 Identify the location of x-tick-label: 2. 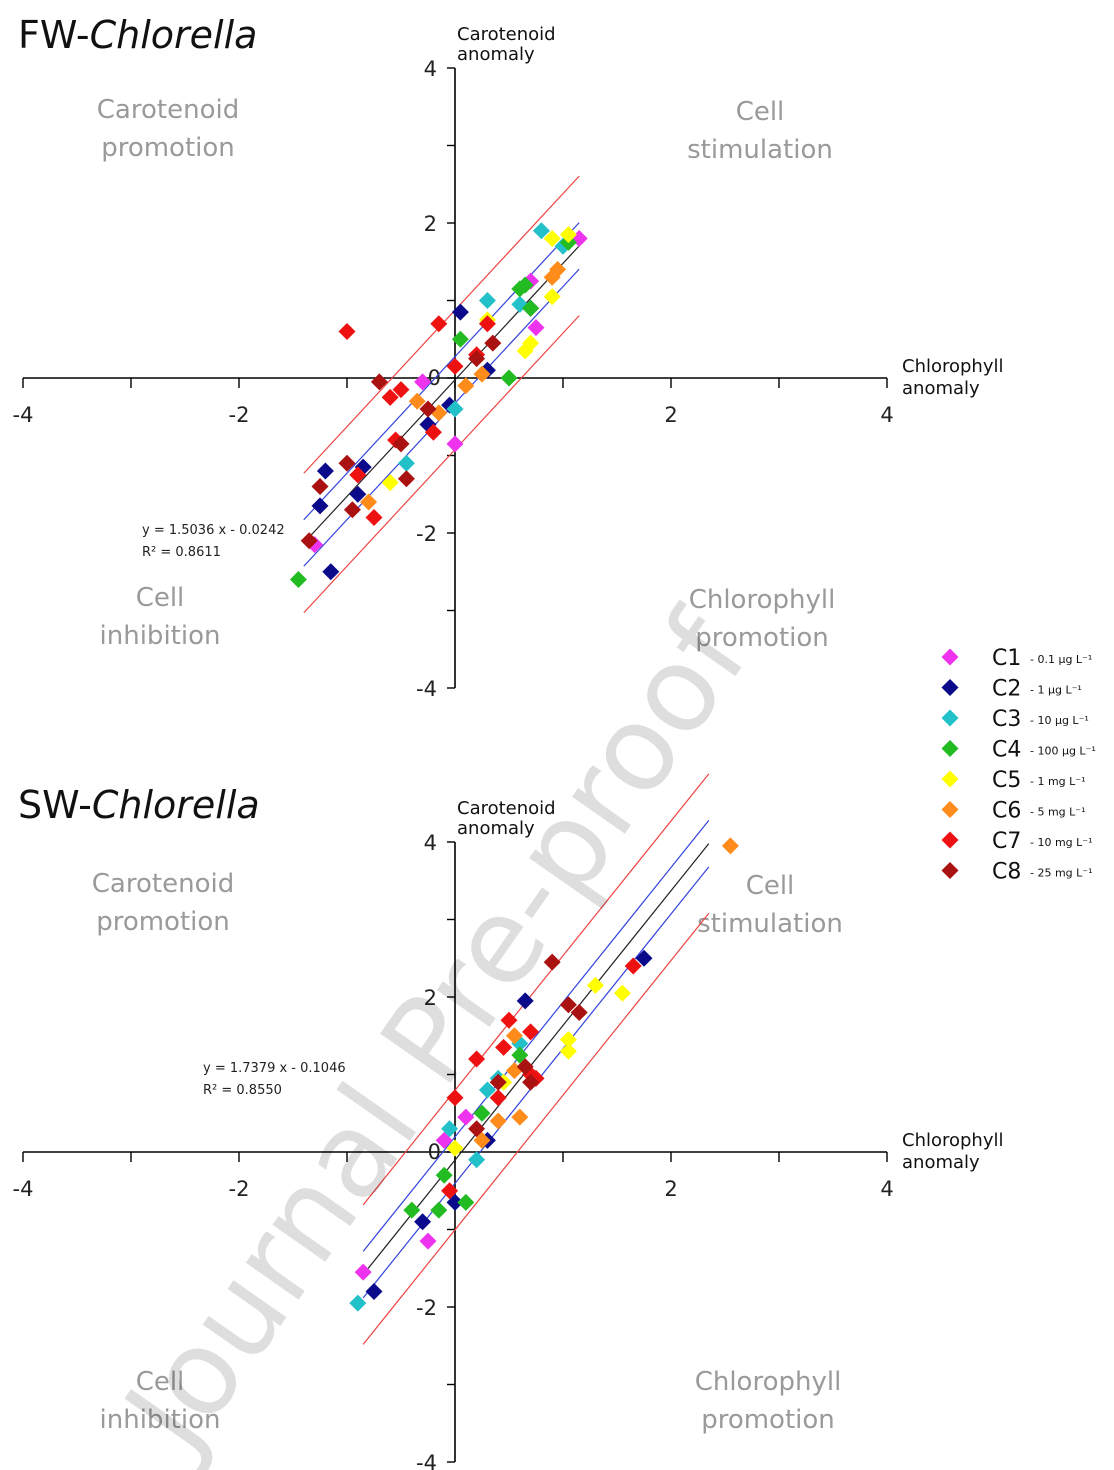
(670, 1189).